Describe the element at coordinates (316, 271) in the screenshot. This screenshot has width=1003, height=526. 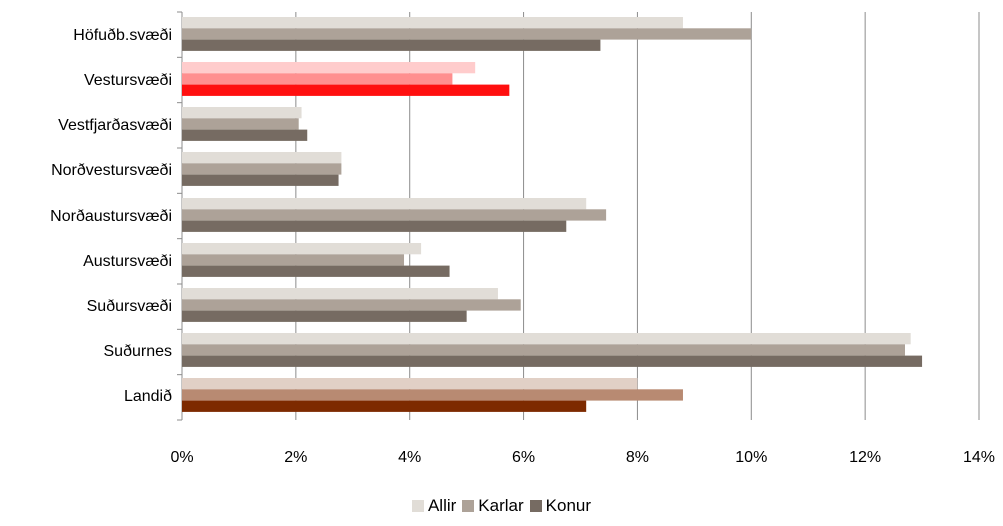
I see `bar-konur-austursvaedi` at that location.